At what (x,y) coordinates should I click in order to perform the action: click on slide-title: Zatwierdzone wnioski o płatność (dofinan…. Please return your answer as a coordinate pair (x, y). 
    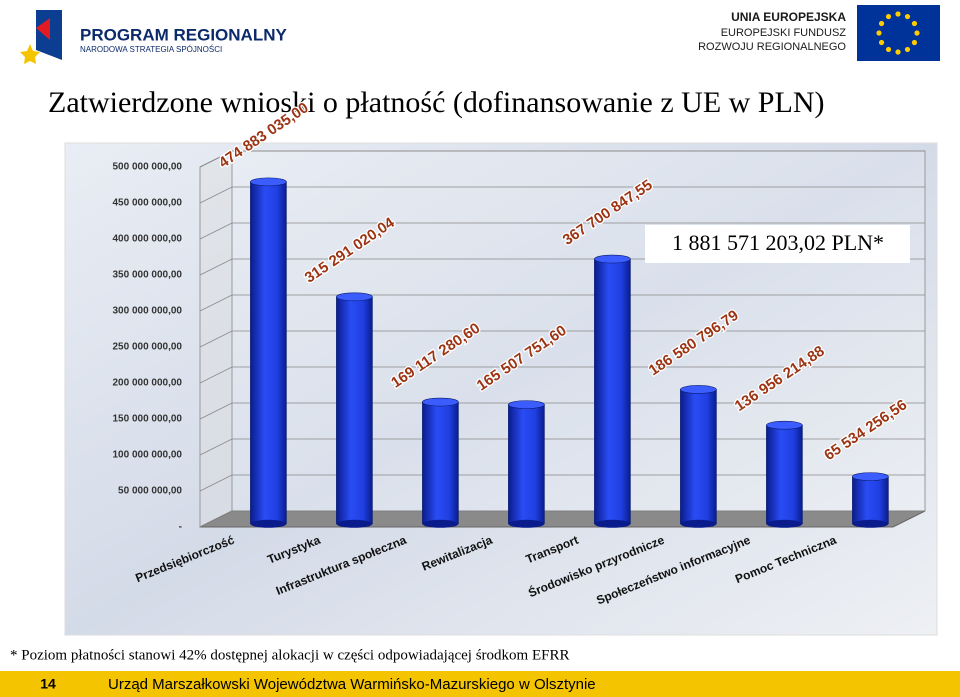
    Looking at the image, I should click on (436, 102).